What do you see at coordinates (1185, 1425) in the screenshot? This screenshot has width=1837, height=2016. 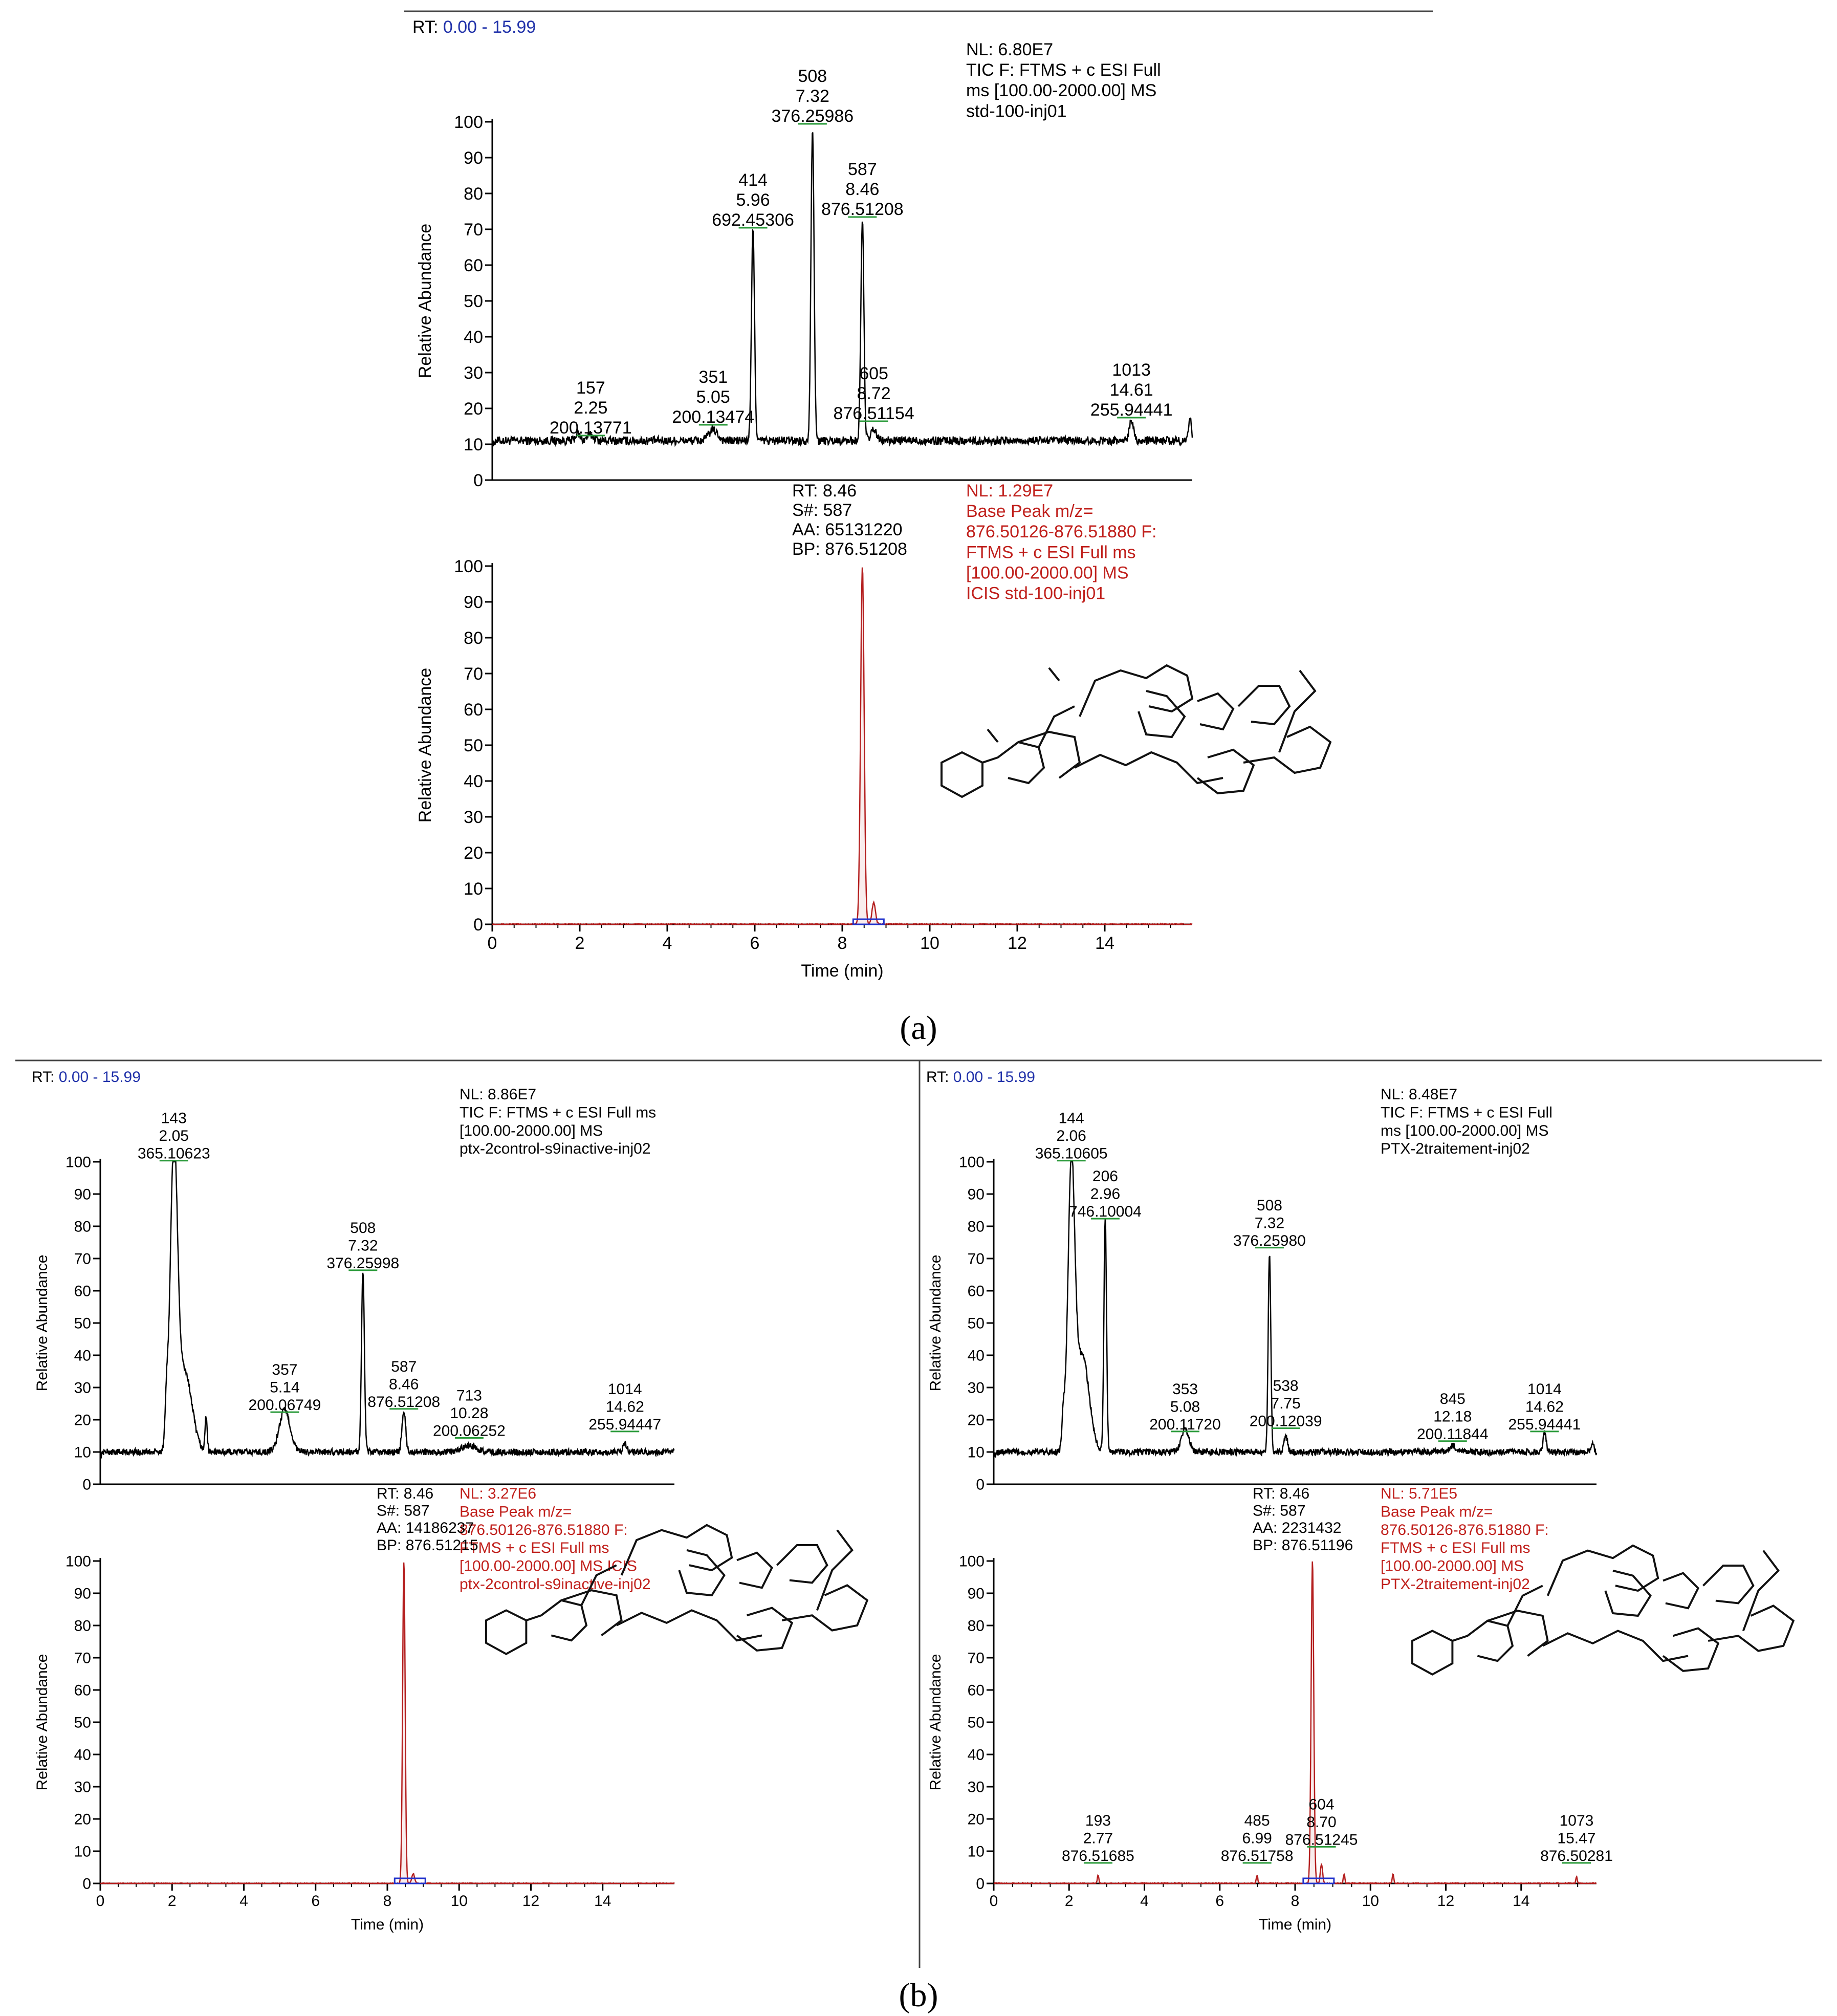 I see `peak-annotation-line: 200.11720` at bounding box center [1185, 1425].